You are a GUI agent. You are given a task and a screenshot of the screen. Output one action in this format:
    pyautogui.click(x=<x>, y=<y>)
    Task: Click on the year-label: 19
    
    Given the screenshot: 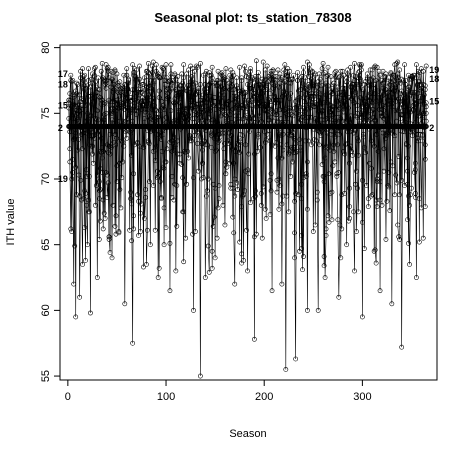 What is the action you would take?
    pyautogui.click(x=434, y=70)
    